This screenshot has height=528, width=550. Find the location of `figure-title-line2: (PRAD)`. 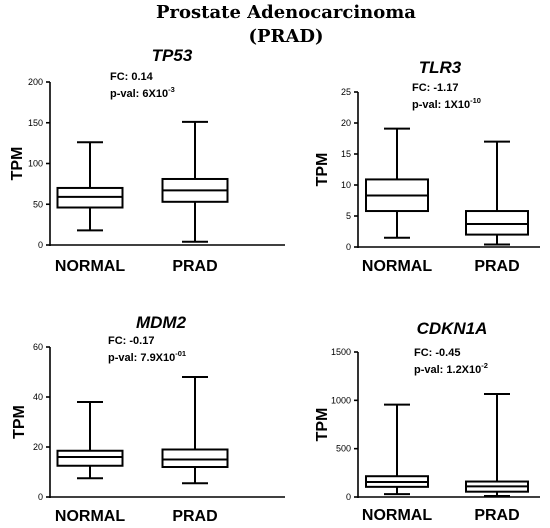

figure-title-line2: (PRAD) is located at coordinates (285, 36).